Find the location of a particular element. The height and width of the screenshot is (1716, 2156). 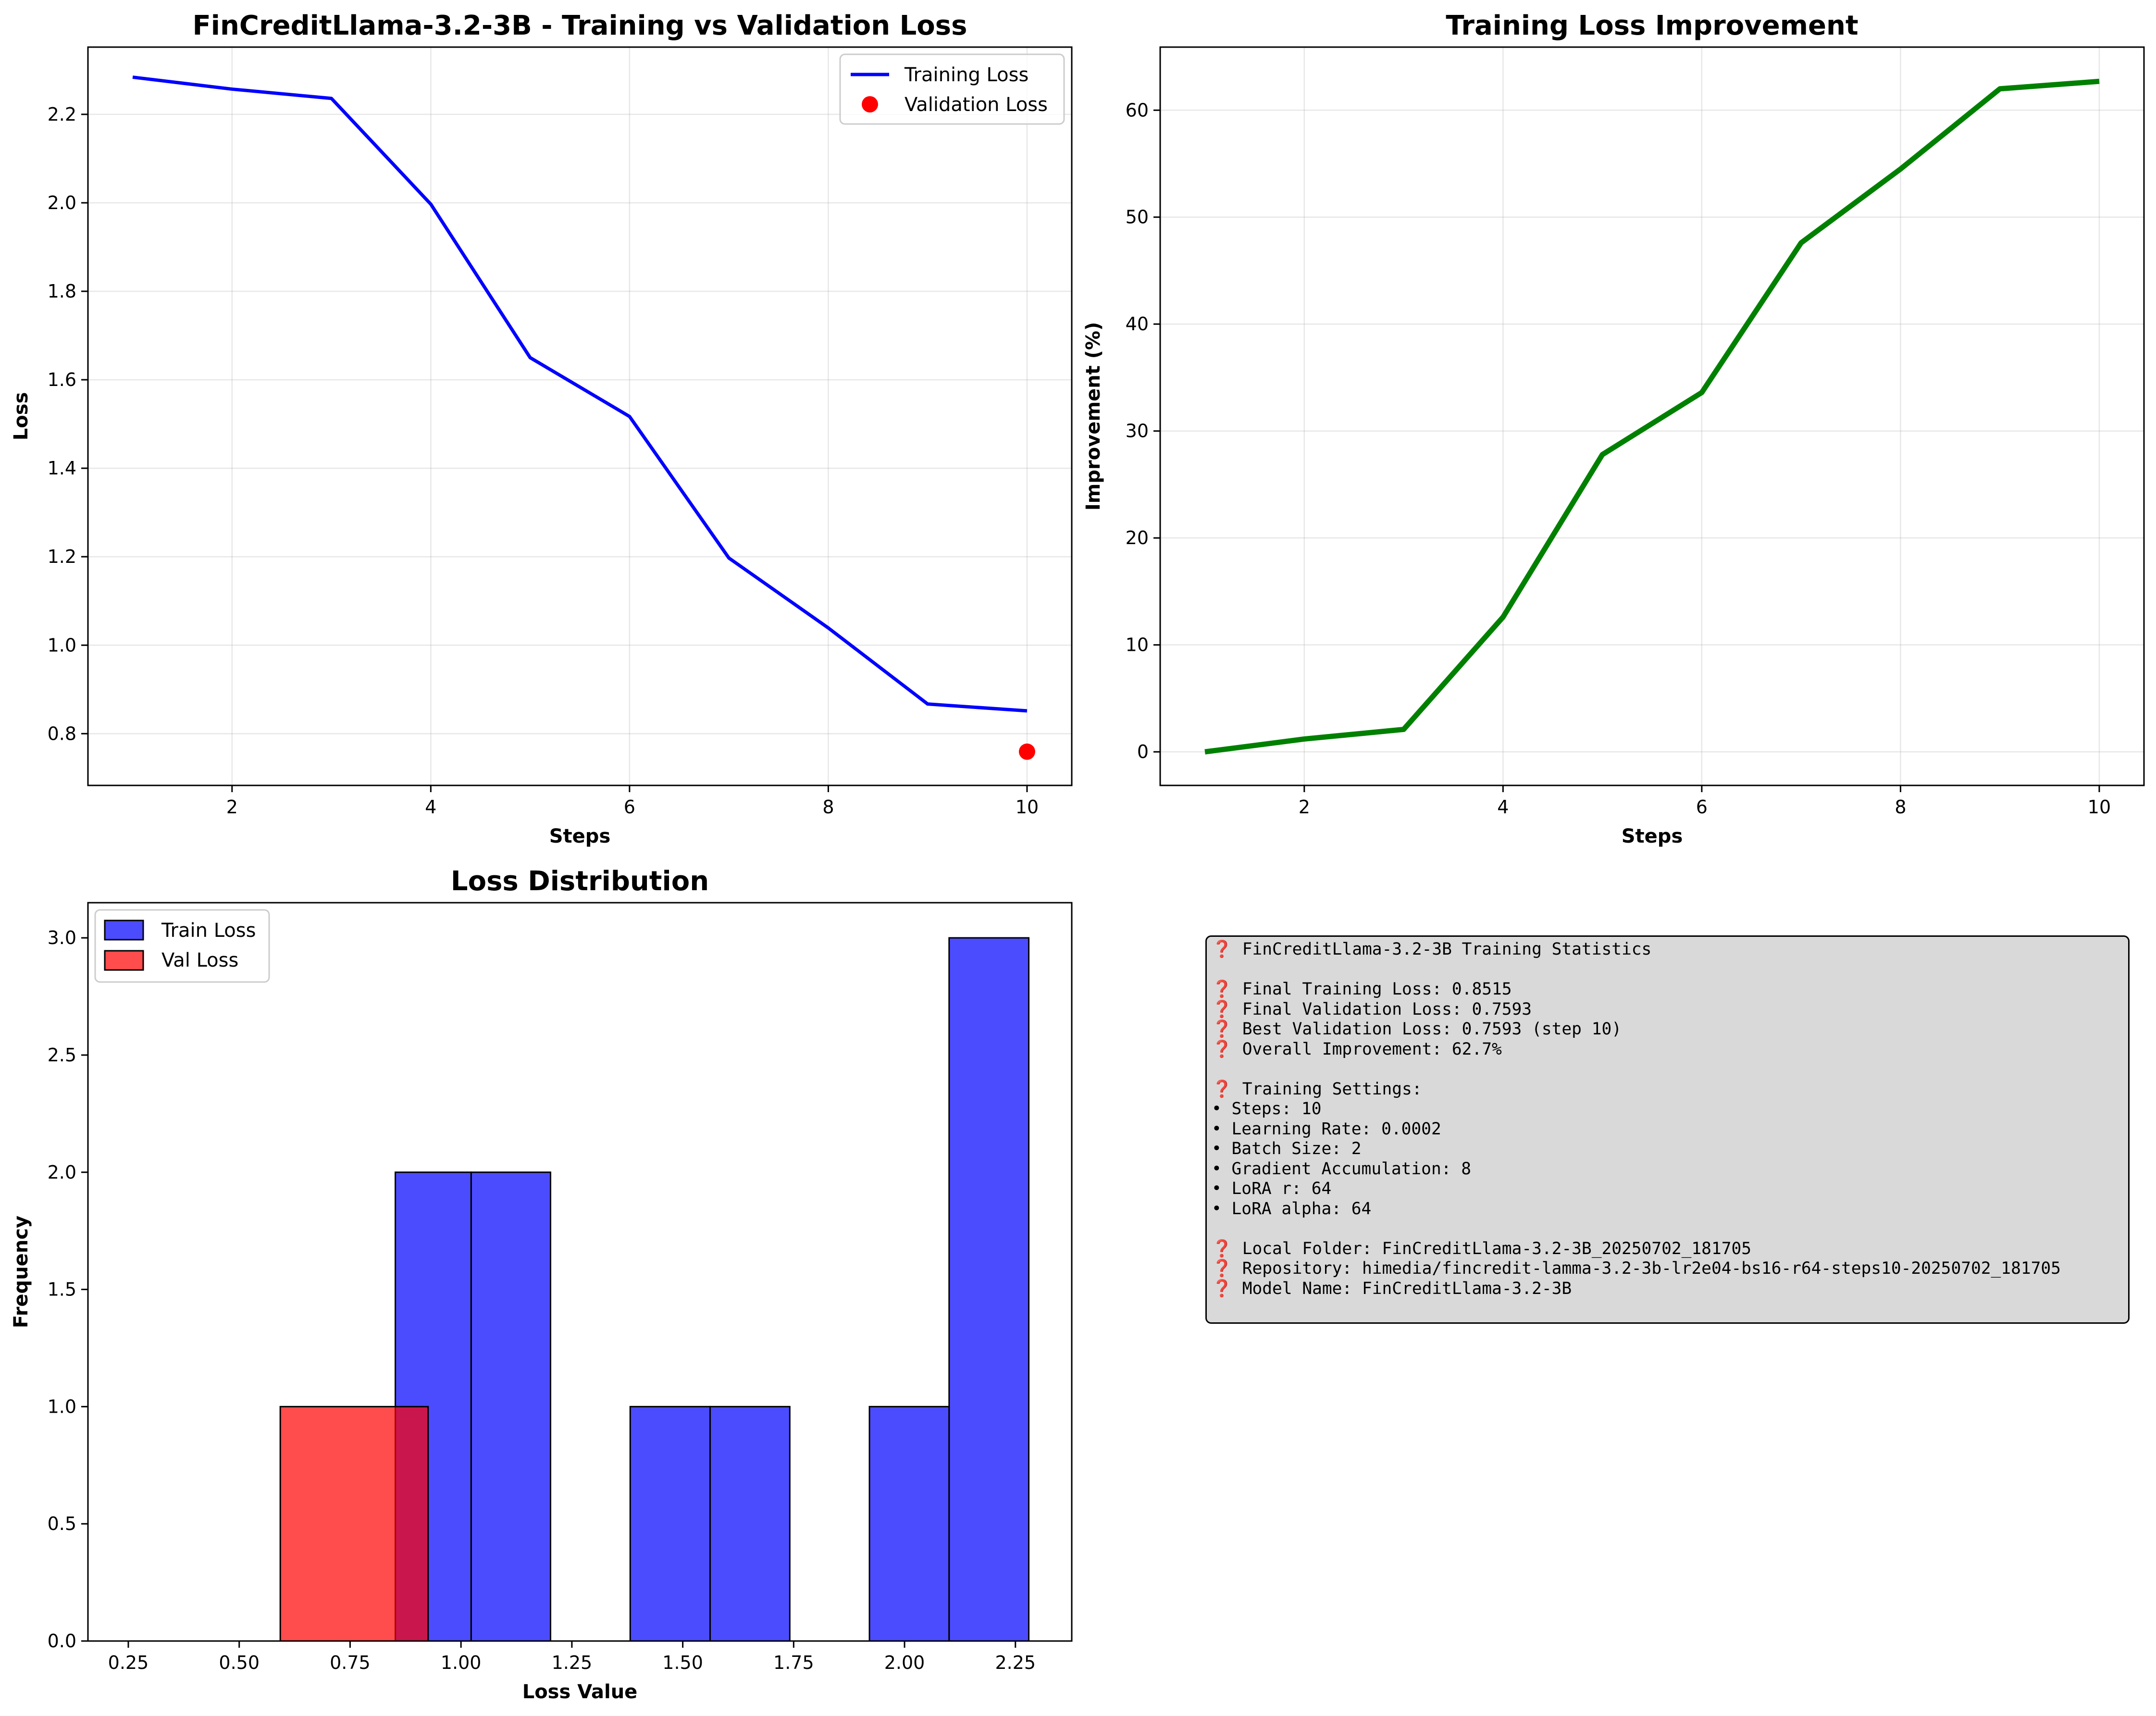

legend-marker-icon is located at coordinates (870, 104).